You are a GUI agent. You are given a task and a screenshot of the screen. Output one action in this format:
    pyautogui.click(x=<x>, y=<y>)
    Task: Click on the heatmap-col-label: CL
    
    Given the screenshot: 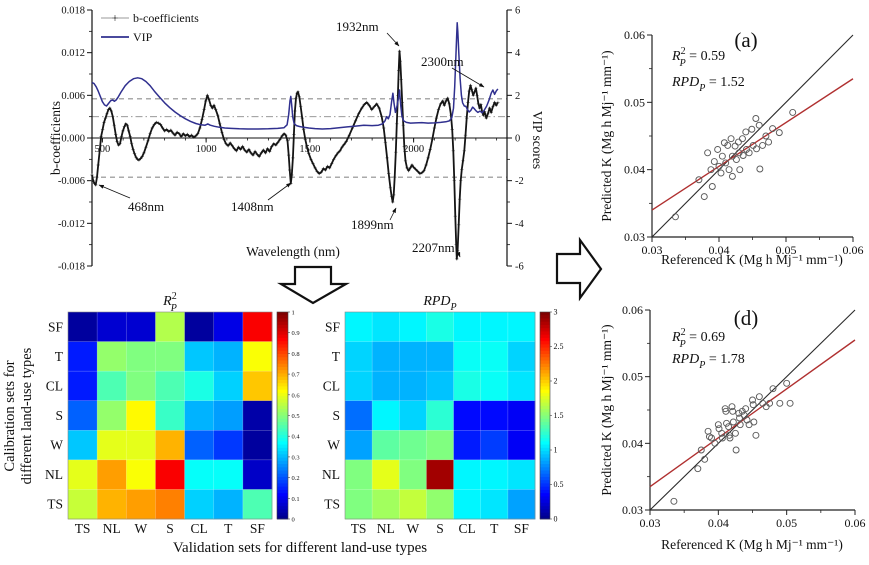 What is the action you would take?
    pyautogui.click(x=199, y=528)
    